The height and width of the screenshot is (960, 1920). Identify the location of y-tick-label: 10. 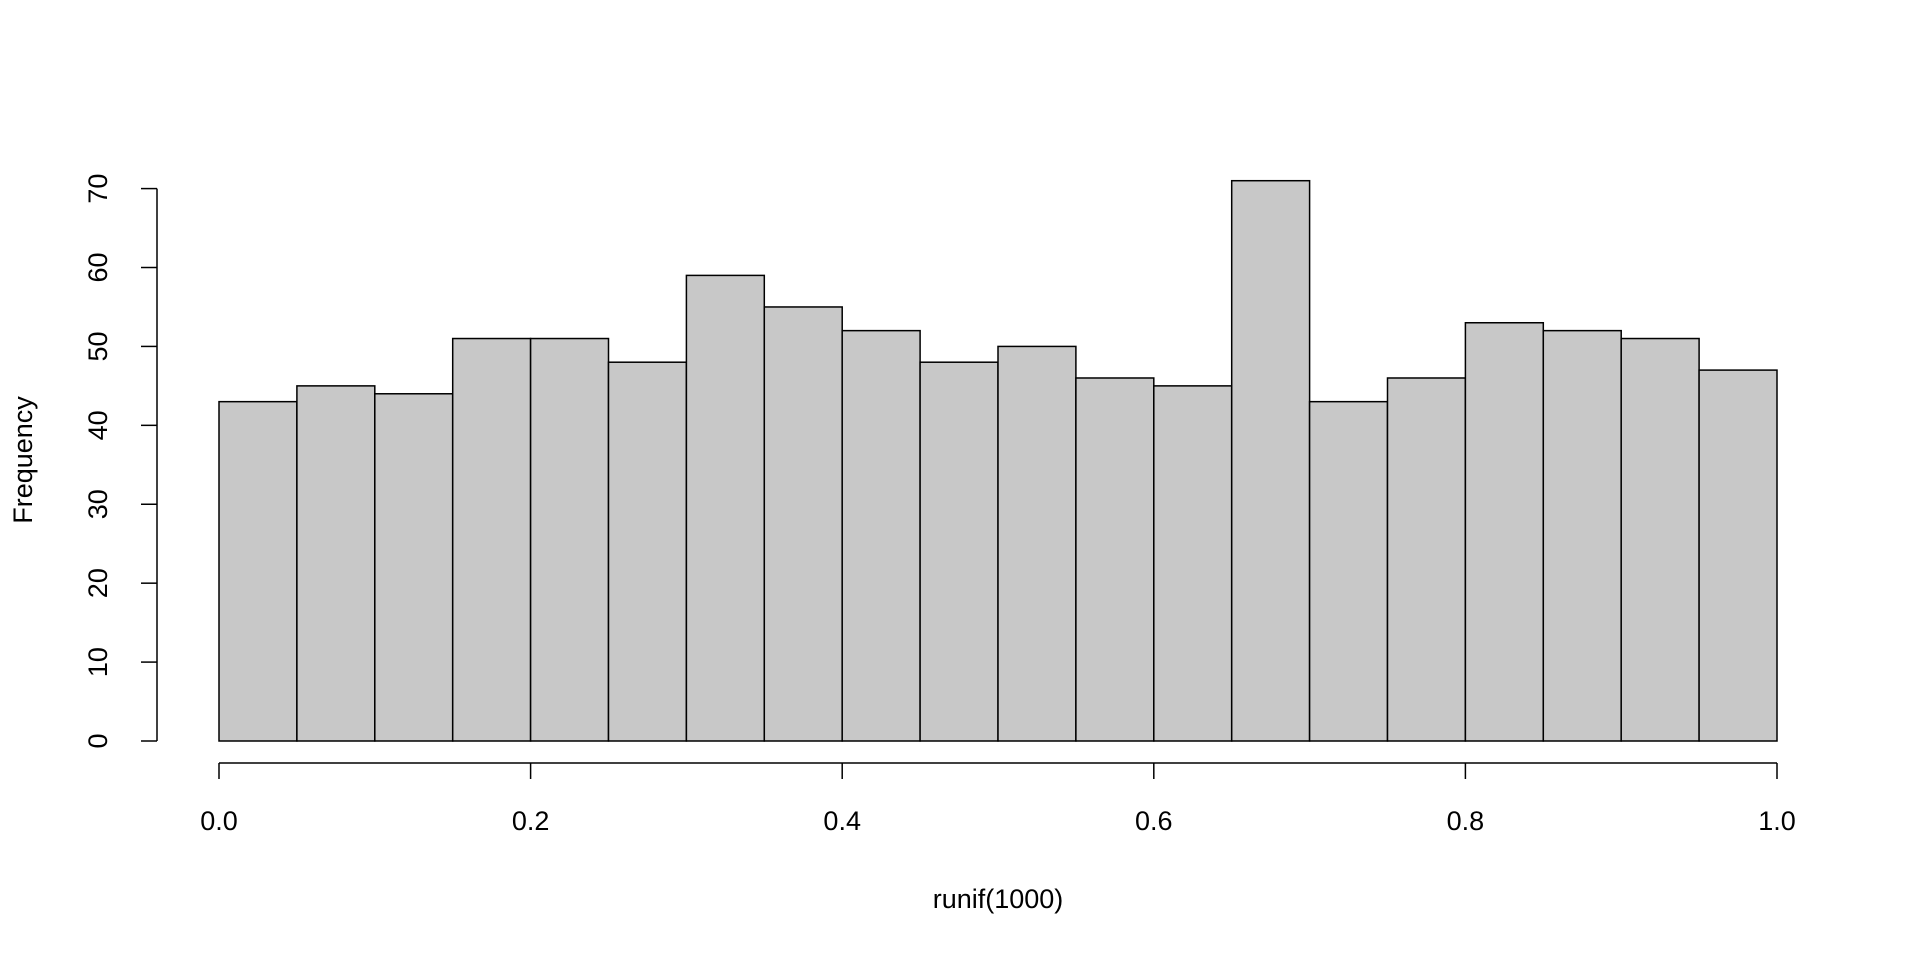
(98, 662).